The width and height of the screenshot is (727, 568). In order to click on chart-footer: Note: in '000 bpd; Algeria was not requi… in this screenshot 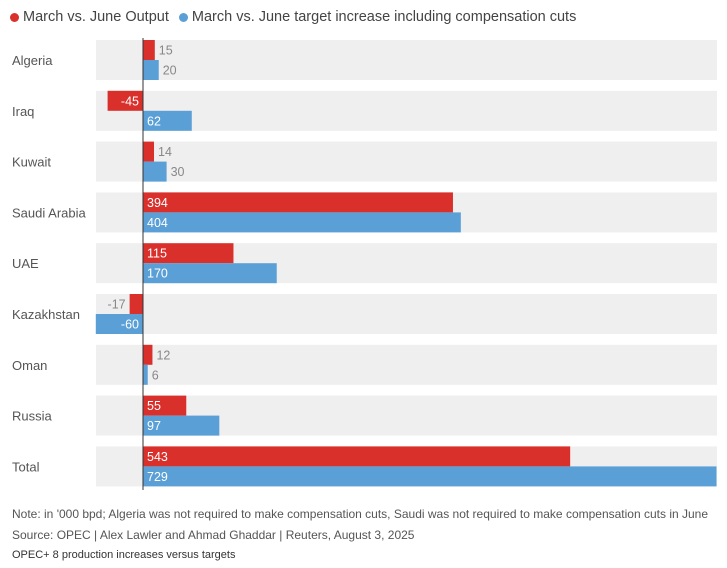, I will do `click(364, 534)`.